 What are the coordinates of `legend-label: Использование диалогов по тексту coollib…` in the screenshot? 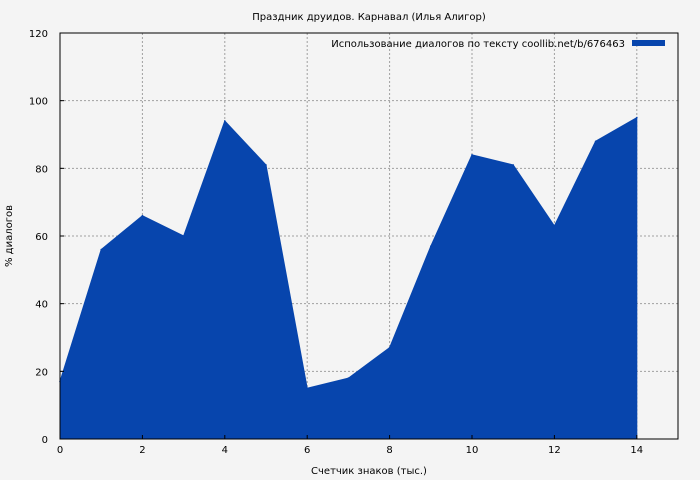 It's located at (478, 44).